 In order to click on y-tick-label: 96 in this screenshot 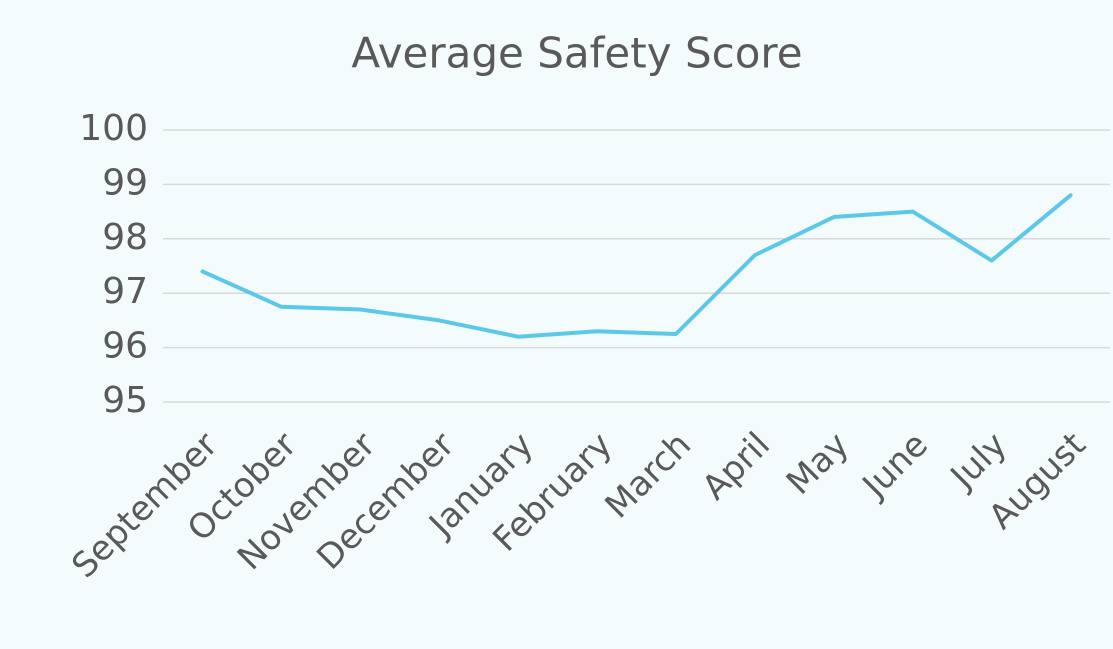, I will do `click(125, 346)`.